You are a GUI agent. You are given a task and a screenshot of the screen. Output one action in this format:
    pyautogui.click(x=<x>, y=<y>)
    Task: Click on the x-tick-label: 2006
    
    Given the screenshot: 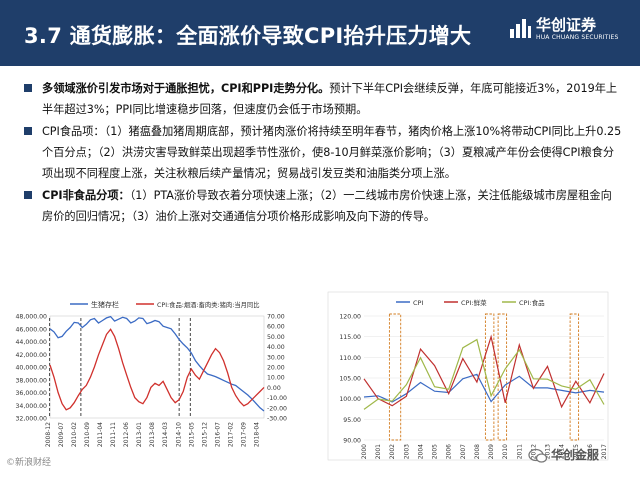 What is the action you would take?
    pyautogui.click(x=449, y=451)
    